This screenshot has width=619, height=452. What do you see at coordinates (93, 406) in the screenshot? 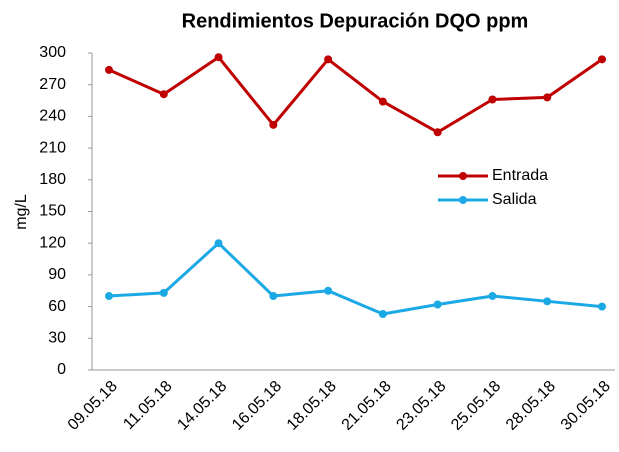
I see `x-tick-label: 09.05.18` at bounding box center [93, 406].